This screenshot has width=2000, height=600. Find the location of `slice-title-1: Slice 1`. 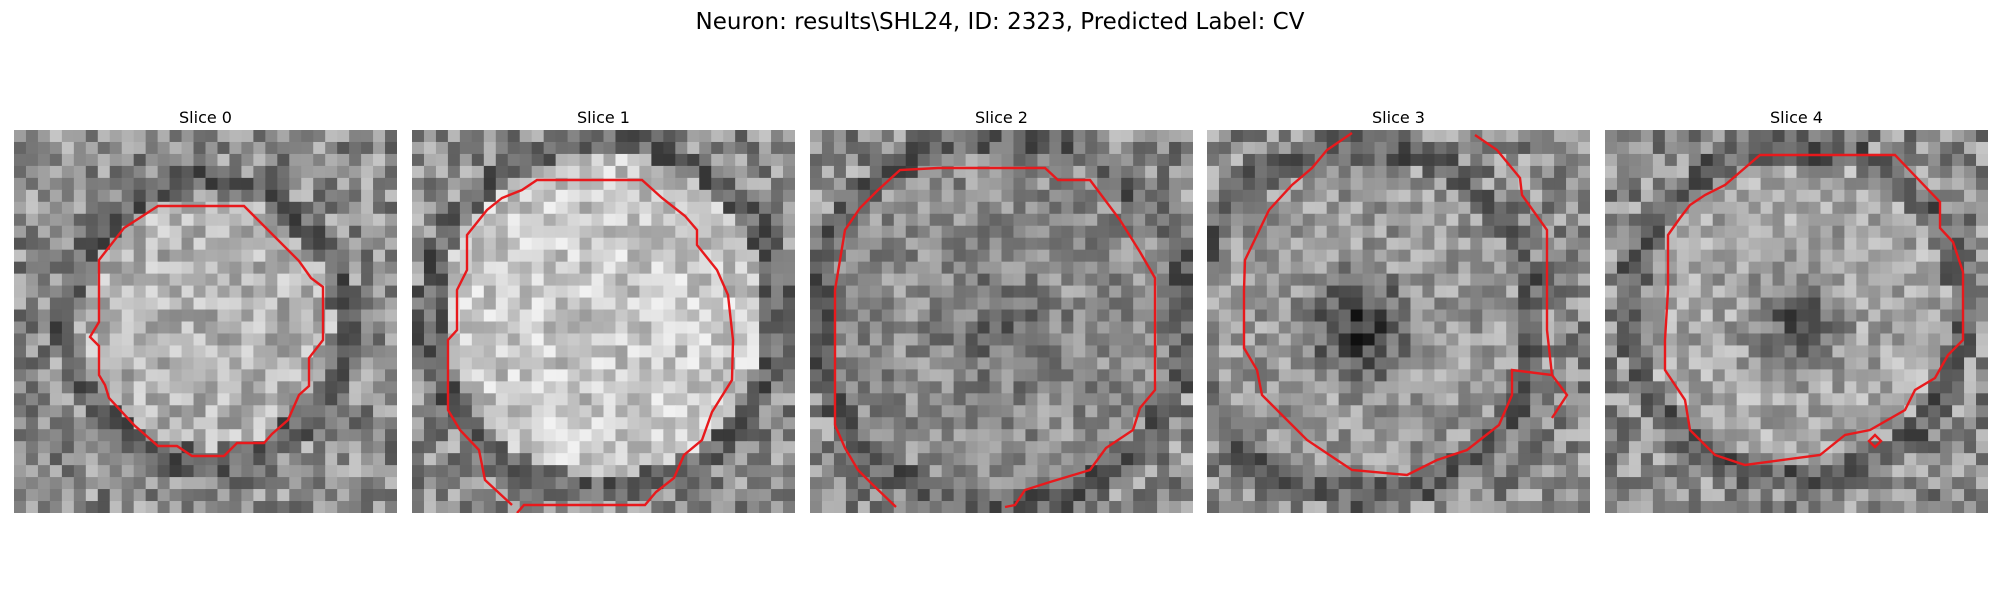

slice-title-1: Slice 1 is located at coordinates (603, 117).